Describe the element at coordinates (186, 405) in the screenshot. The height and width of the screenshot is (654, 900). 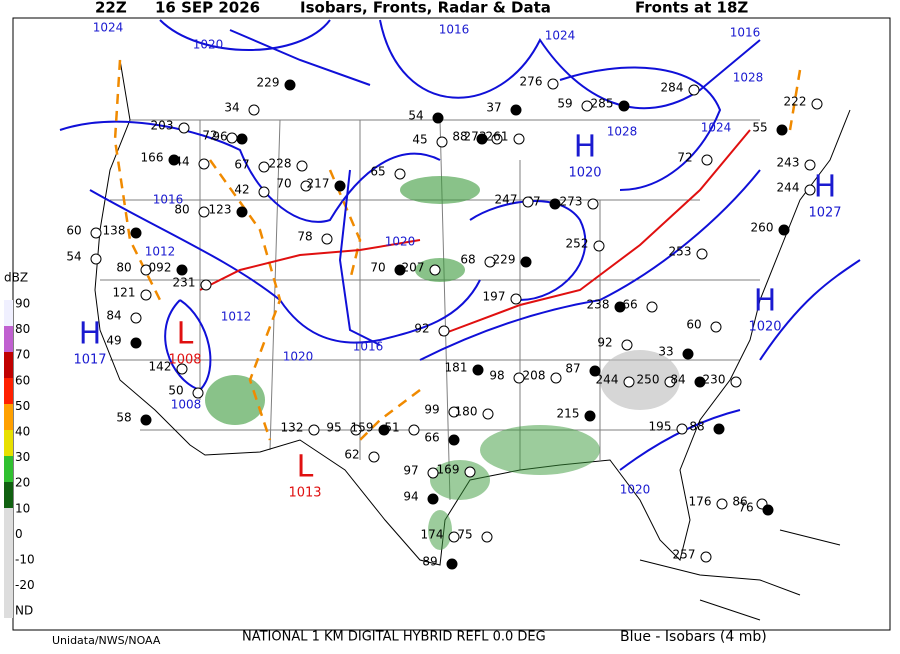
I see `isobar-label: 1008` at that location.